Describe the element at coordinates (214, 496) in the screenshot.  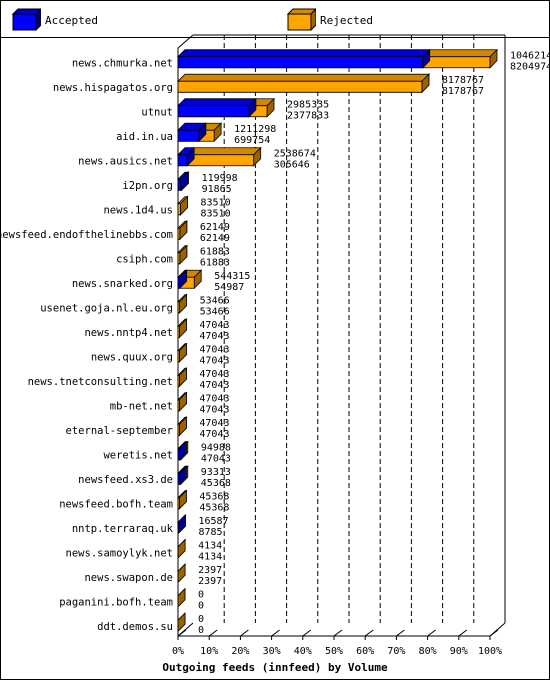
I see `data-label-rejected: 45368` at that location.